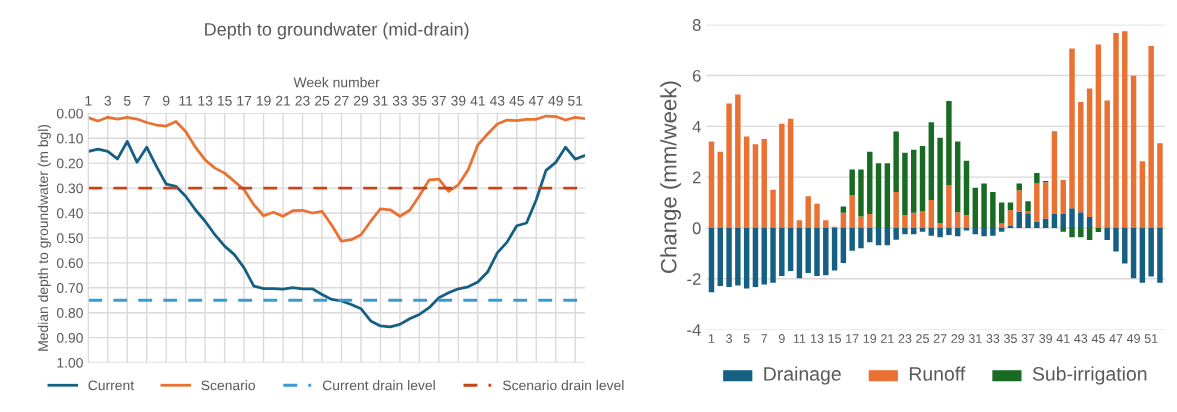  Describe the element at coordinates (937, 373) in the screenshot. I see `legend-label: Runoff` at that location.